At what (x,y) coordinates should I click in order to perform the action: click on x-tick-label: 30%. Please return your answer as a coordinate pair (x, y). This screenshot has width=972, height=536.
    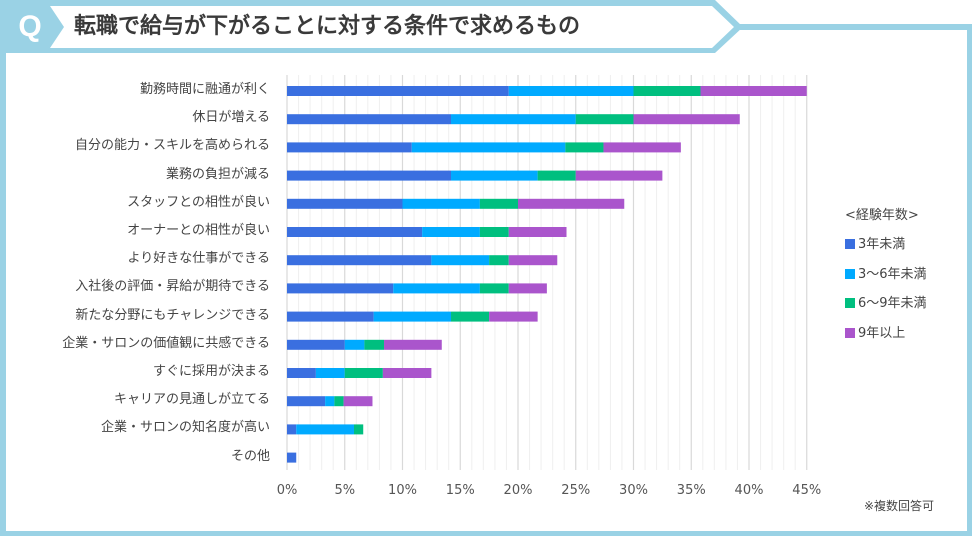
    Looking at the image, I should click on (633, 490).